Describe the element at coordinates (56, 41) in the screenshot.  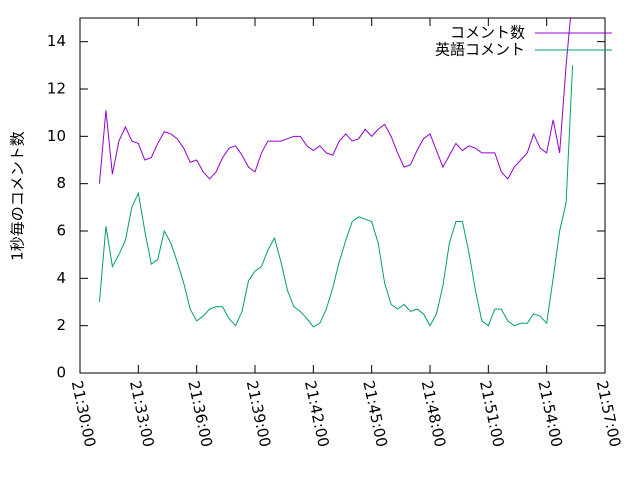
I see `y-tick-label: 14` at that location.